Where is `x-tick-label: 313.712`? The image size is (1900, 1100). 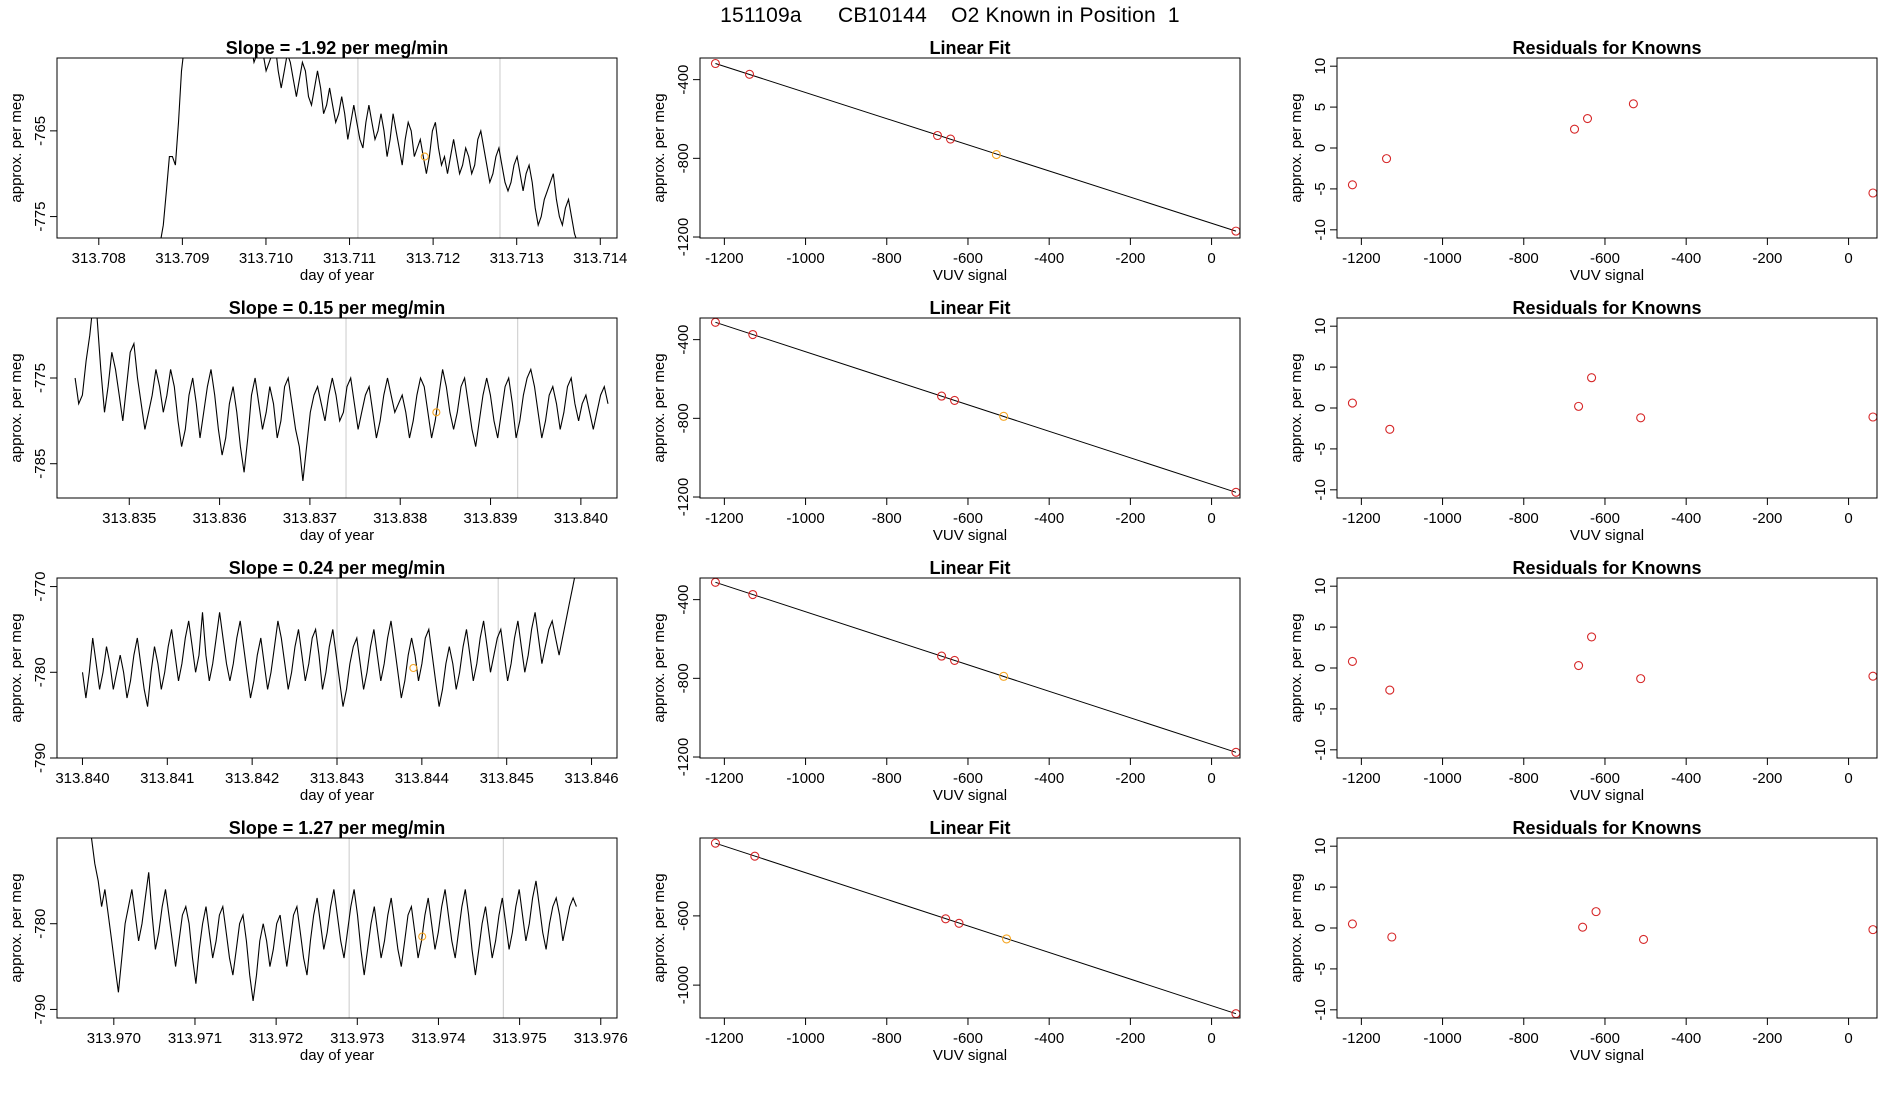 x-tick-label: 313.712 is located at coordinates (433, 258).